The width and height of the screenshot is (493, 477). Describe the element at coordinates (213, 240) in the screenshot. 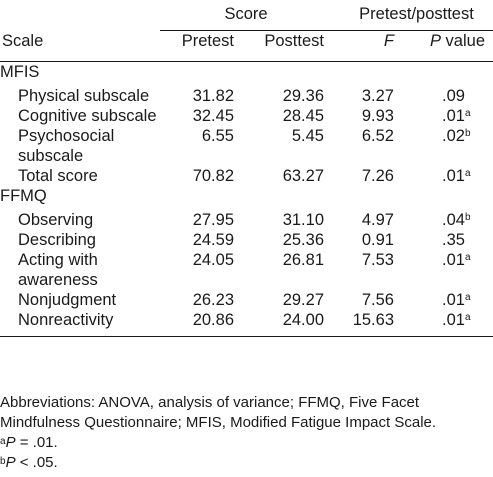

I see `row-pretest-value: 24.59` at that location.